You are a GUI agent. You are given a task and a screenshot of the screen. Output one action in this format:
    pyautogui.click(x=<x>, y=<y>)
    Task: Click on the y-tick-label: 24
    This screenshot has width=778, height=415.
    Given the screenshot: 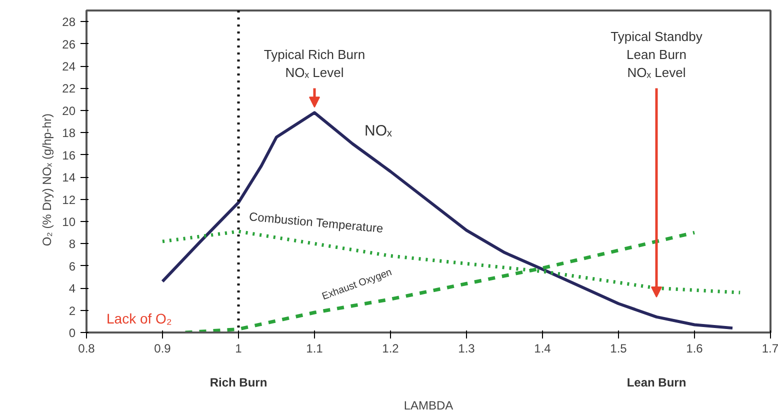 What is the action you would take?
    pyautogui.click(x=69, y=67)
    